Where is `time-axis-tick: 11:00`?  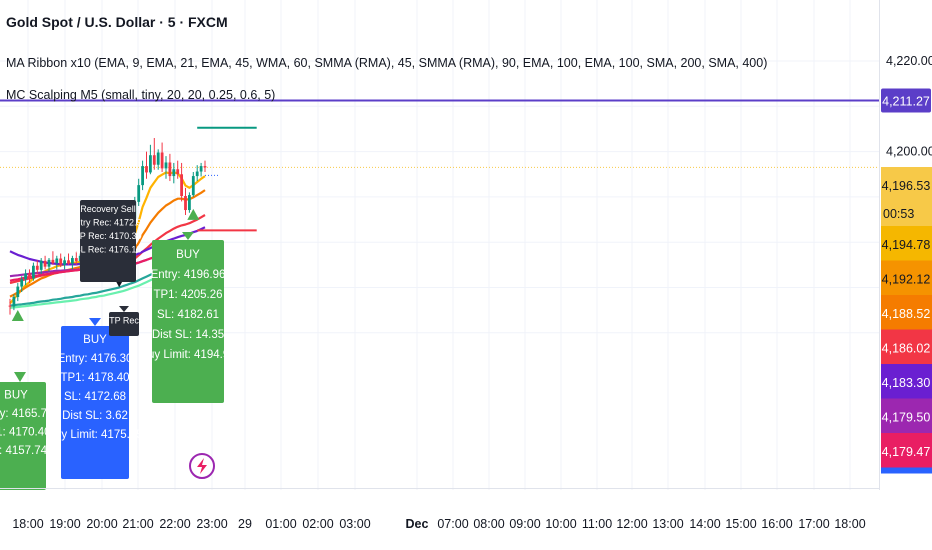 time-axis-tick: 11:00 is located at coordinates (597, 524).